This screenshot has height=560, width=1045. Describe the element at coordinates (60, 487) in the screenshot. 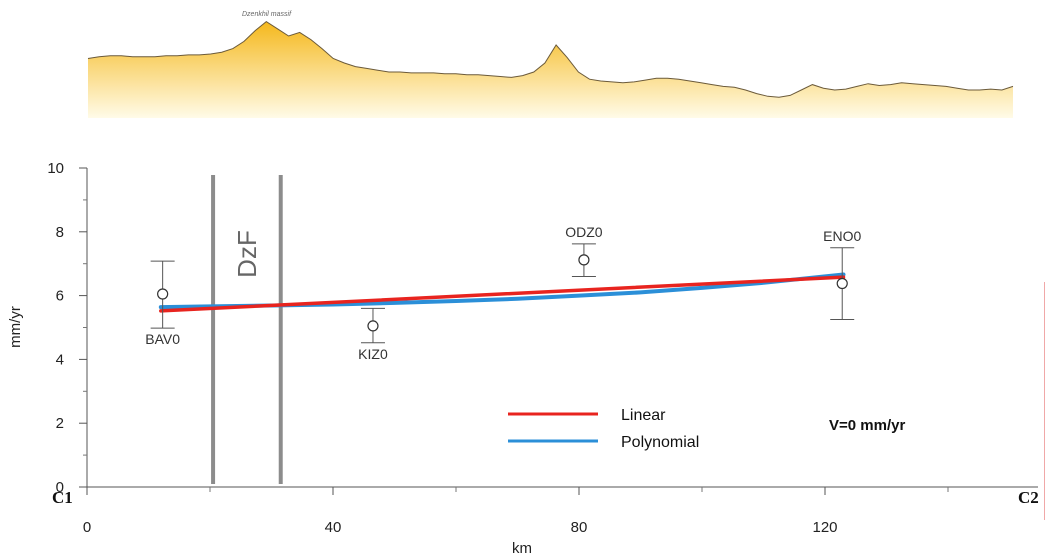

I see `y-tick-label-0: 0` at that location.